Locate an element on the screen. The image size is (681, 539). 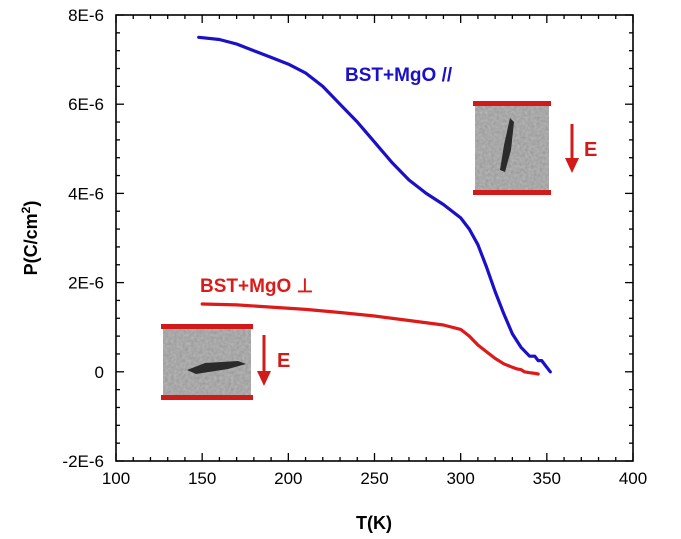
y-tick-label: 2E-6 is located at coordinates (86, 283).